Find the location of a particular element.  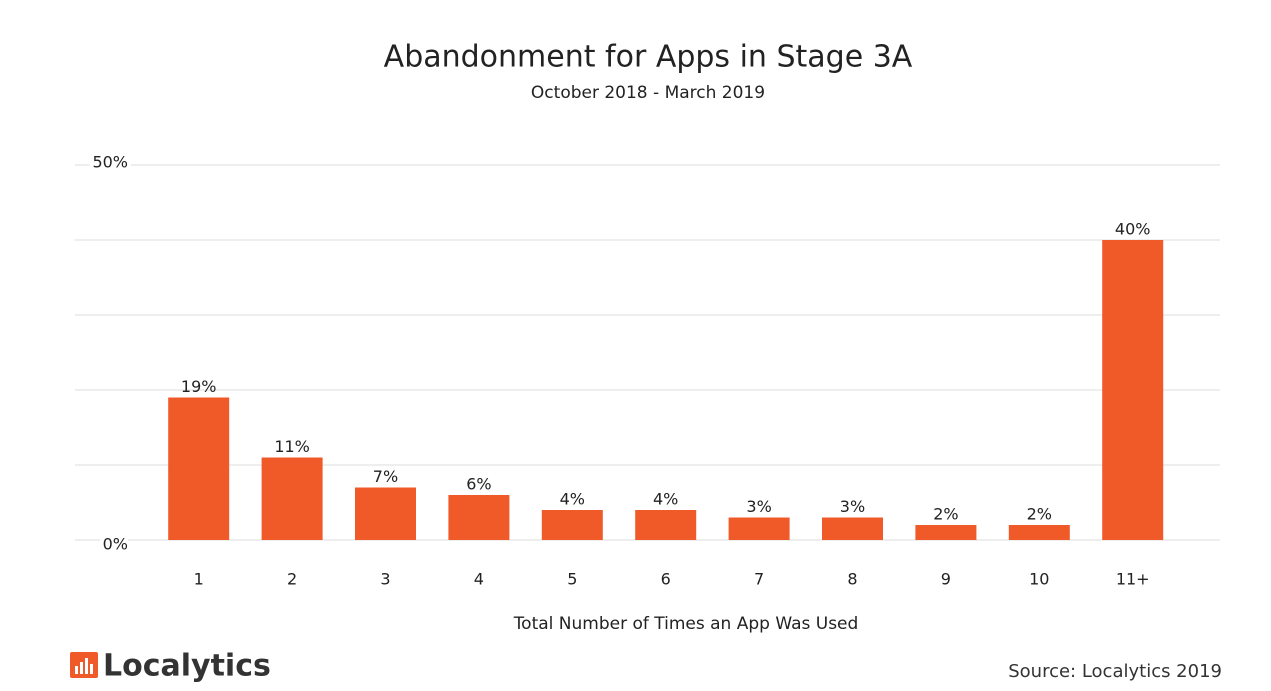

value-label: 19% is located at coordinates (199, 386).